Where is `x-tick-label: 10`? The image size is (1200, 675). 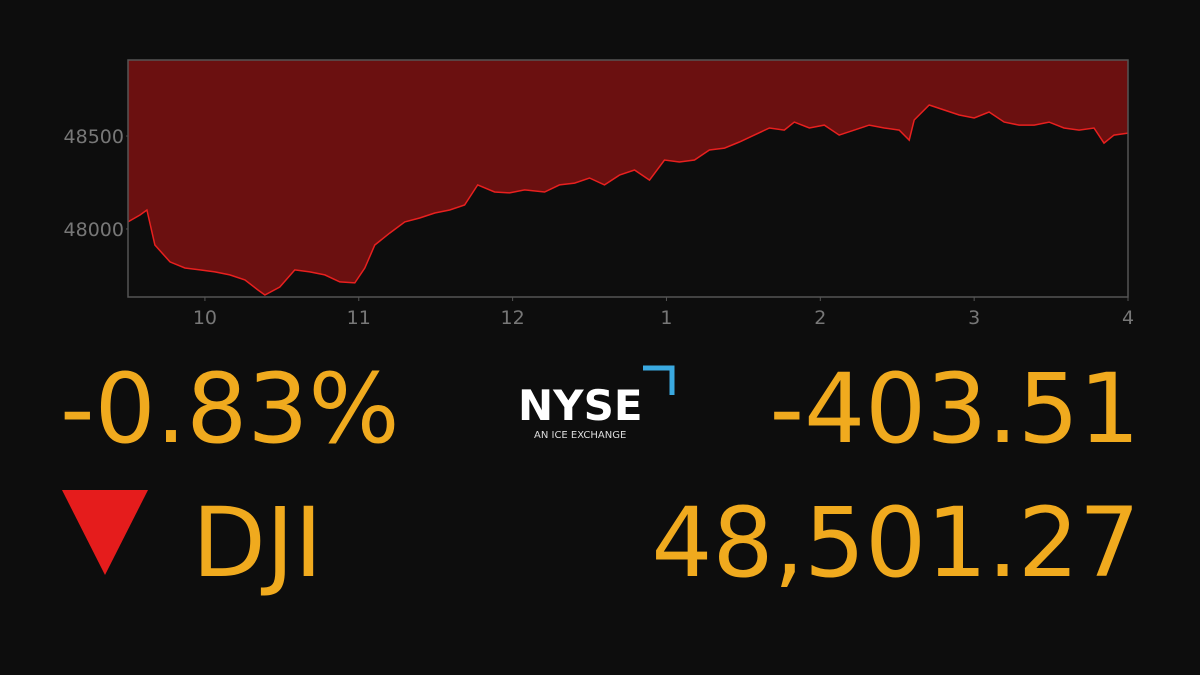
x-tick-label: 10 is located at coordinates (205, 318).